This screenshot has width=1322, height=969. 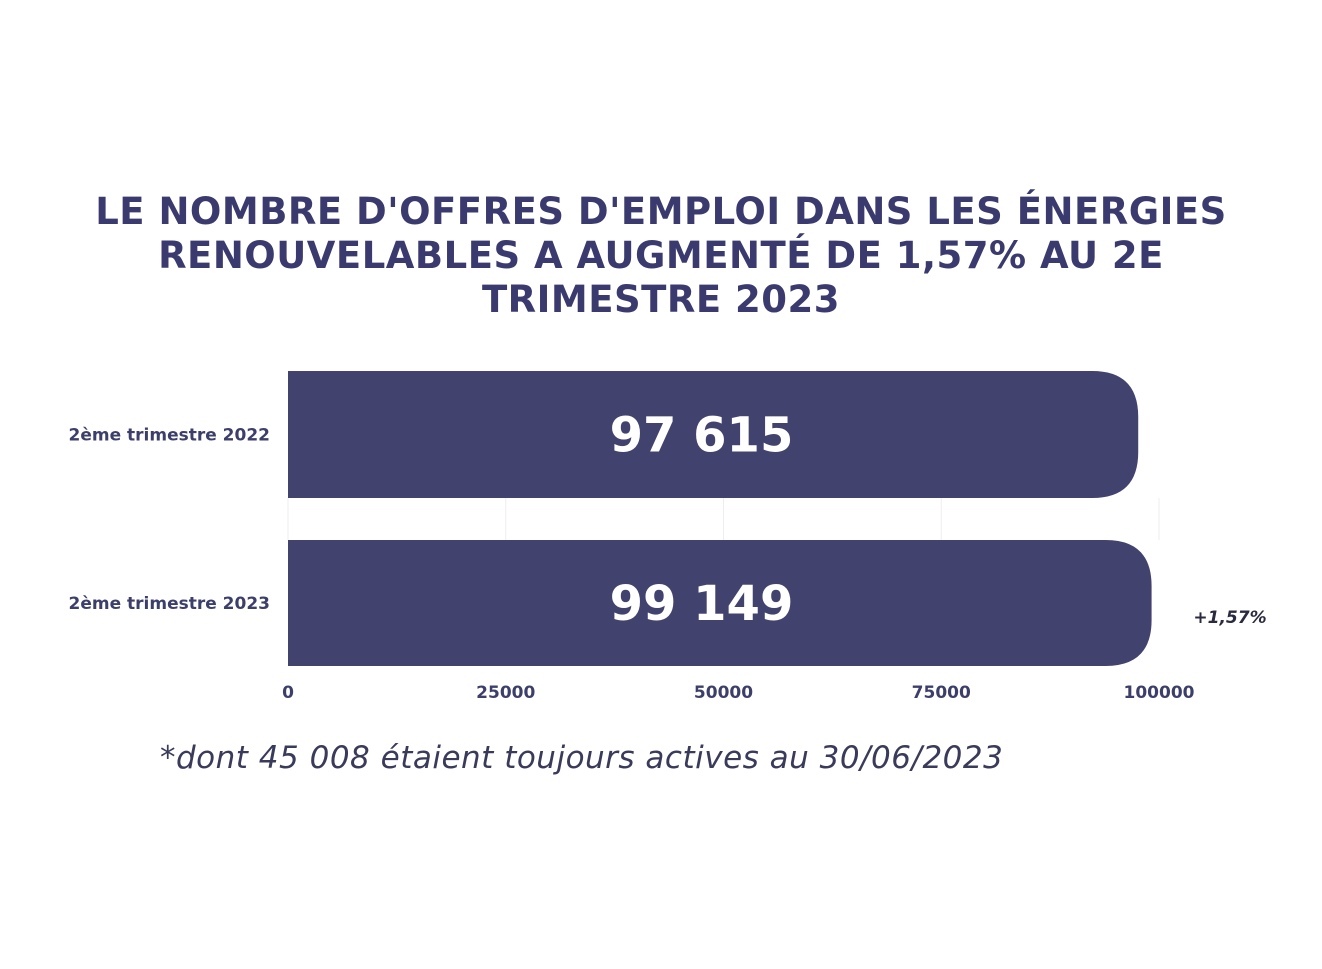 I want to click on gridlines, so click(x=723, y=519).